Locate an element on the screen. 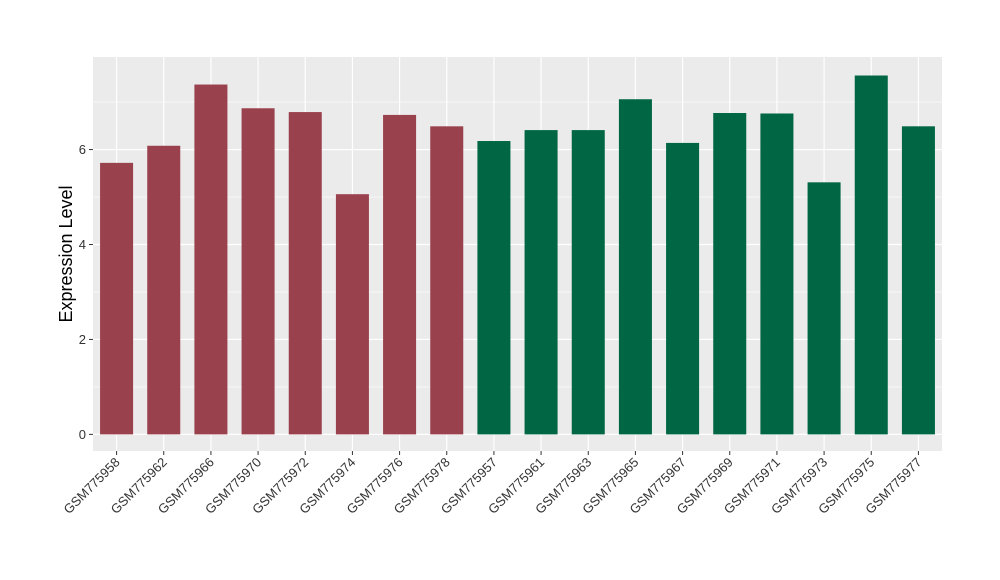  bar-GSM775974 is located at coordinates (352, 314).